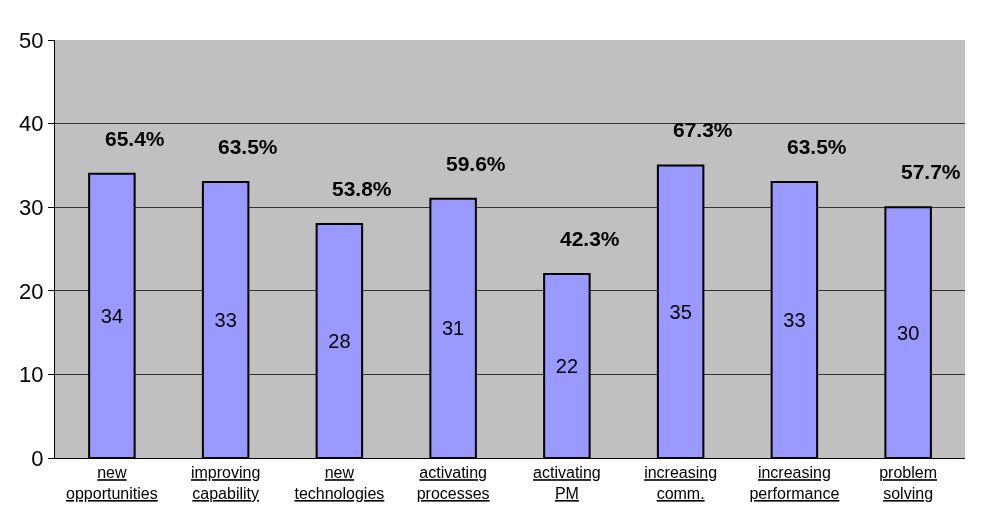 Image resolution: width=1001 pixels, height=519 pixels. What do you see at coordinates (794, 483) in the screenshot?
I see `x-tick-label: increasing performance` at bounding box center [794, 483].